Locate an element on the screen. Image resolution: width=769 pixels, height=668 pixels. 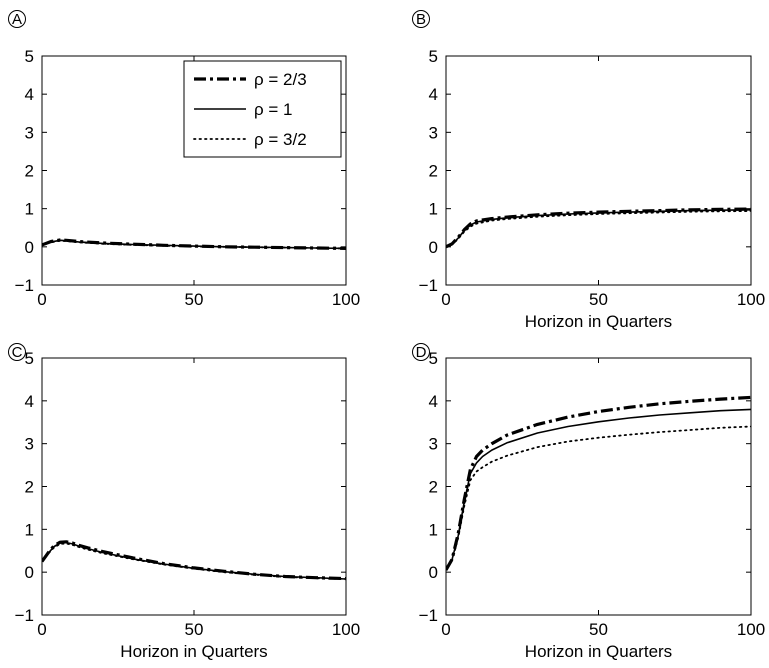
panel-letter-badge: C is located at coordinates (17, 352).